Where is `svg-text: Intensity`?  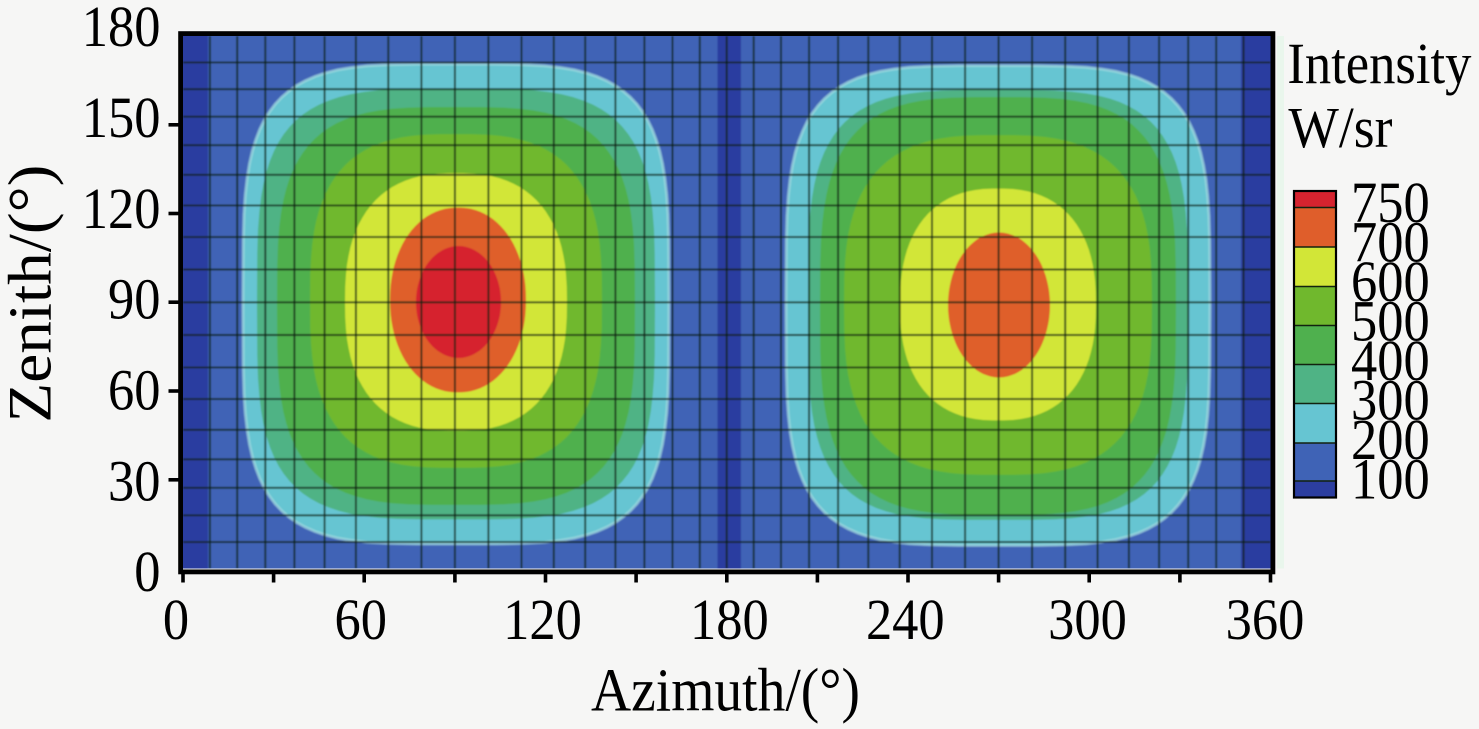 svg-text: Intensity is located at coordinates (1379, 64).